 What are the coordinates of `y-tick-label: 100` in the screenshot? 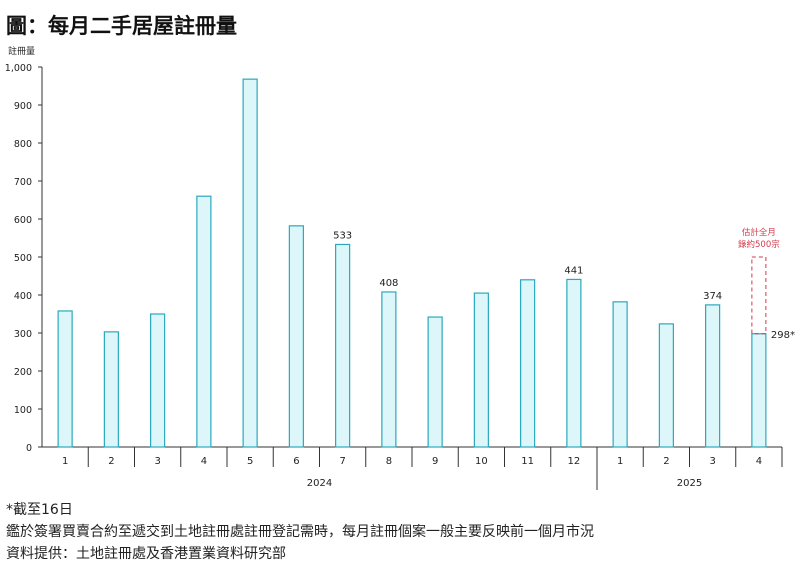 It's located at (23, 410).